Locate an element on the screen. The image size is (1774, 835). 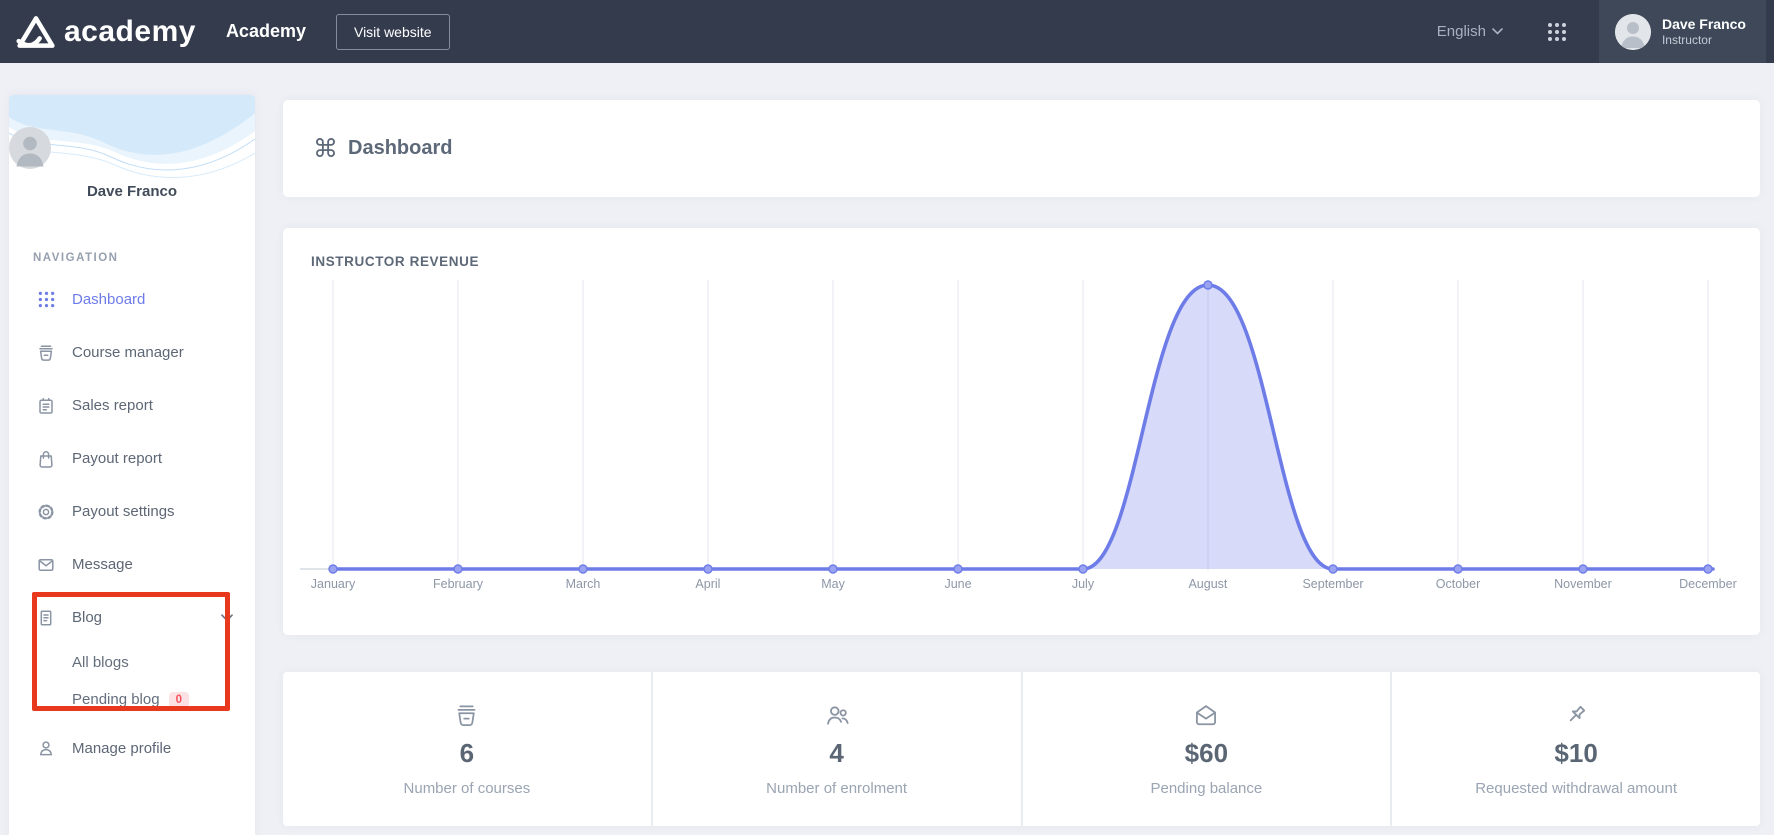
logo-wordmark: academy is located at coordinates (130, 31).